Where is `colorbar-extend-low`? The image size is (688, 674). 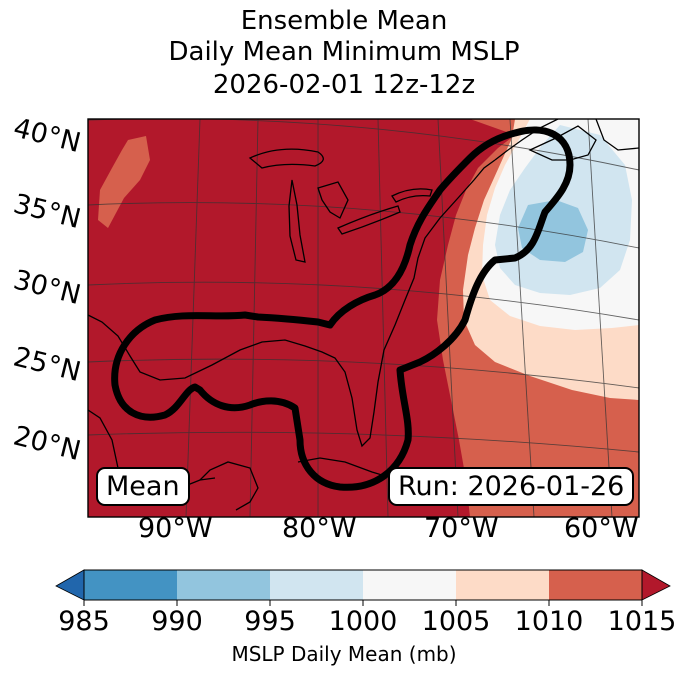
colorbar-extend-low is located at coordinates (70, 585).